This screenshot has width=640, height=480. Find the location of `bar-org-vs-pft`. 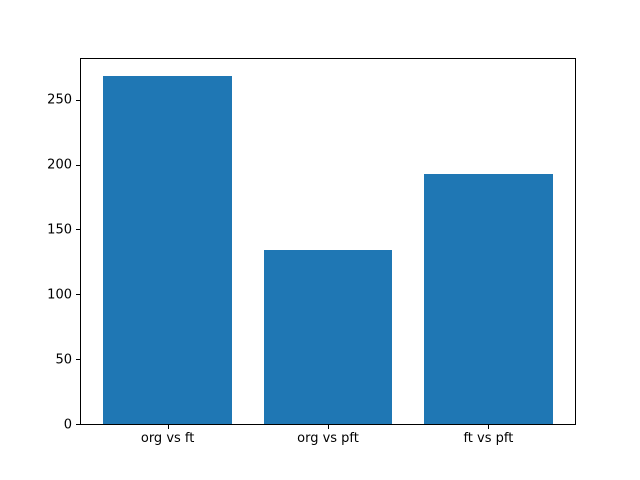

bar-org-vs-pft is located at coordinates (328, 337).